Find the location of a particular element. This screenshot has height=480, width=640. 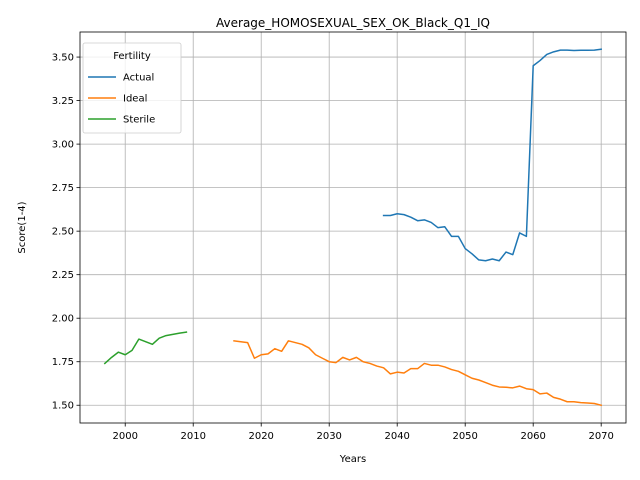

legend-label-sterile: Sterile is located at coordinates (139, 120).